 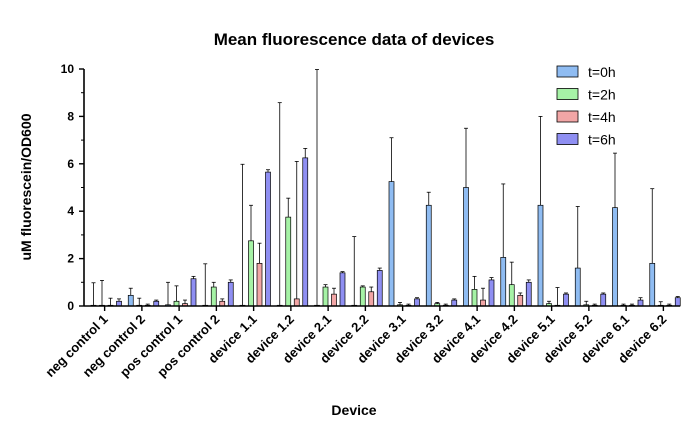 What do you see at coordinates (586, 106) in the screenshot?
I see `legend: t=0h t=2h t=4h t=6h` at bounding box center [586, 106].